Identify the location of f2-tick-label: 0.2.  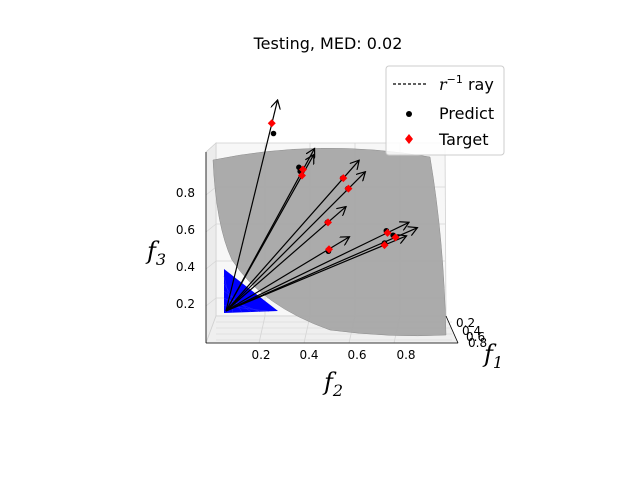
(260, 355).